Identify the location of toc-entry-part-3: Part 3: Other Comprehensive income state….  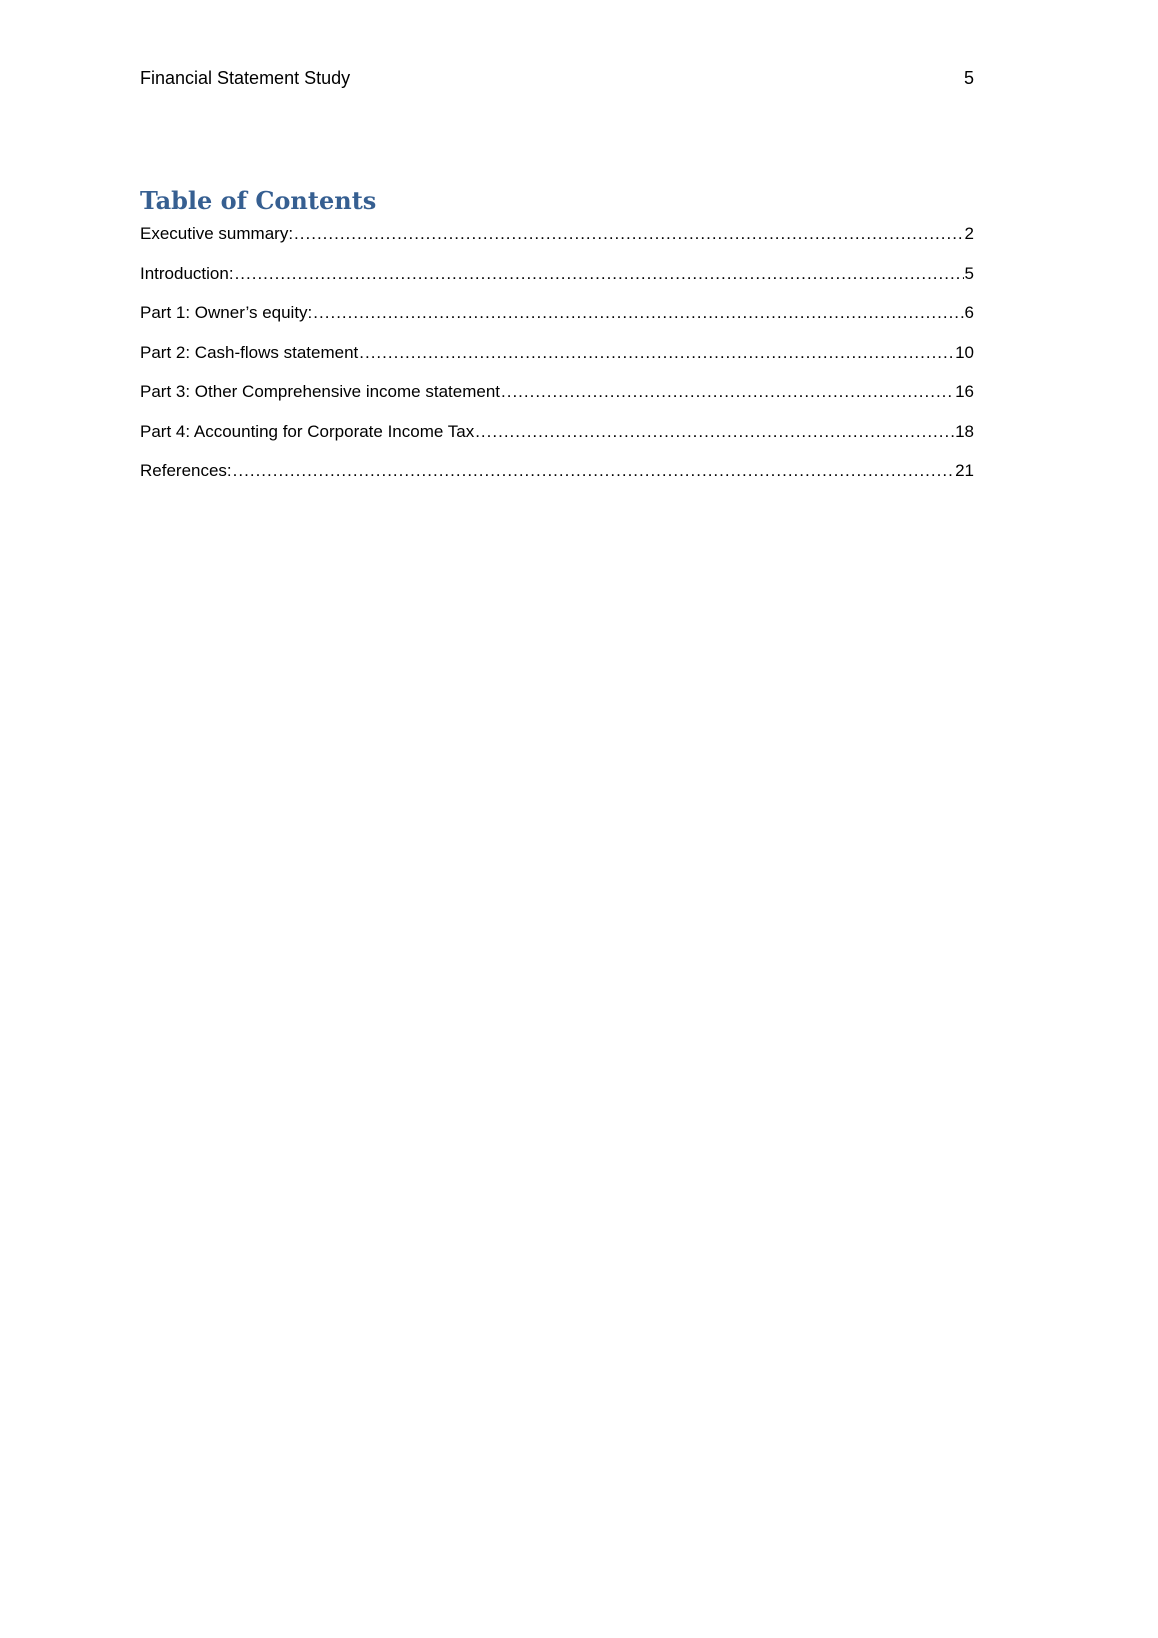
(557, 402).